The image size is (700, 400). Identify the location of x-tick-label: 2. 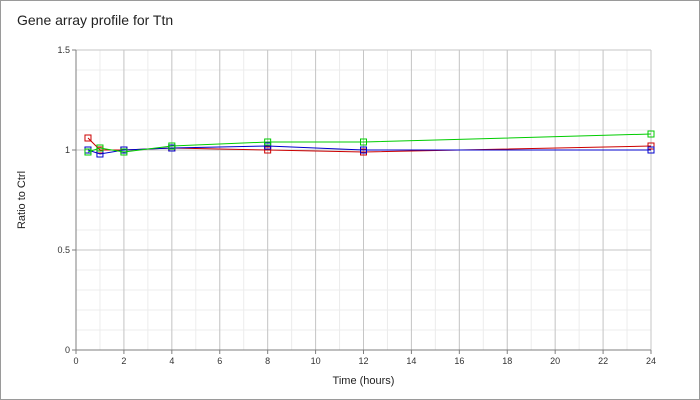
(123, 361).